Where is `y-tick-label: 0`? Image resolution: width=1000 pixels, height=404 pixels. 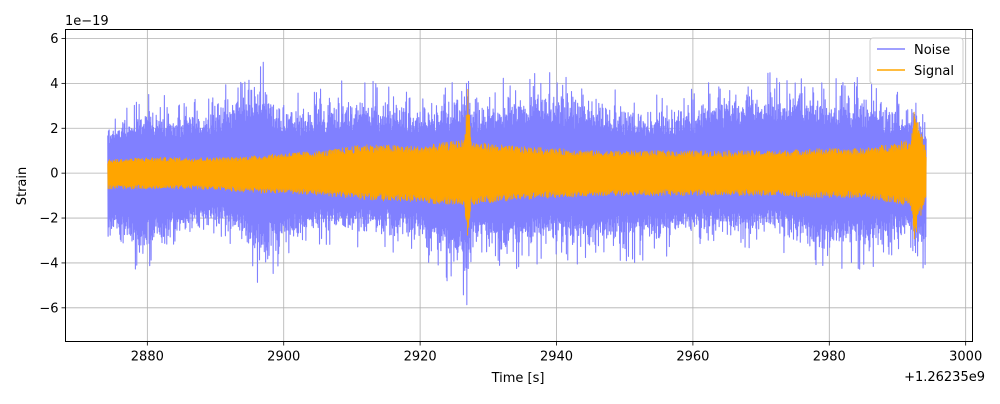
y-tick-label: 0 is located at coordinates (54, 174).